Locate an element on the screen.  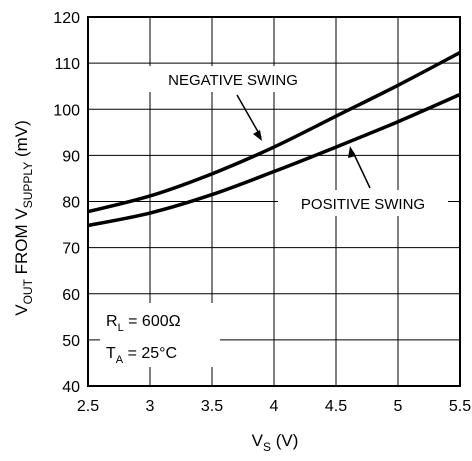
positive-label-bg is located at coordinates (363, 203).